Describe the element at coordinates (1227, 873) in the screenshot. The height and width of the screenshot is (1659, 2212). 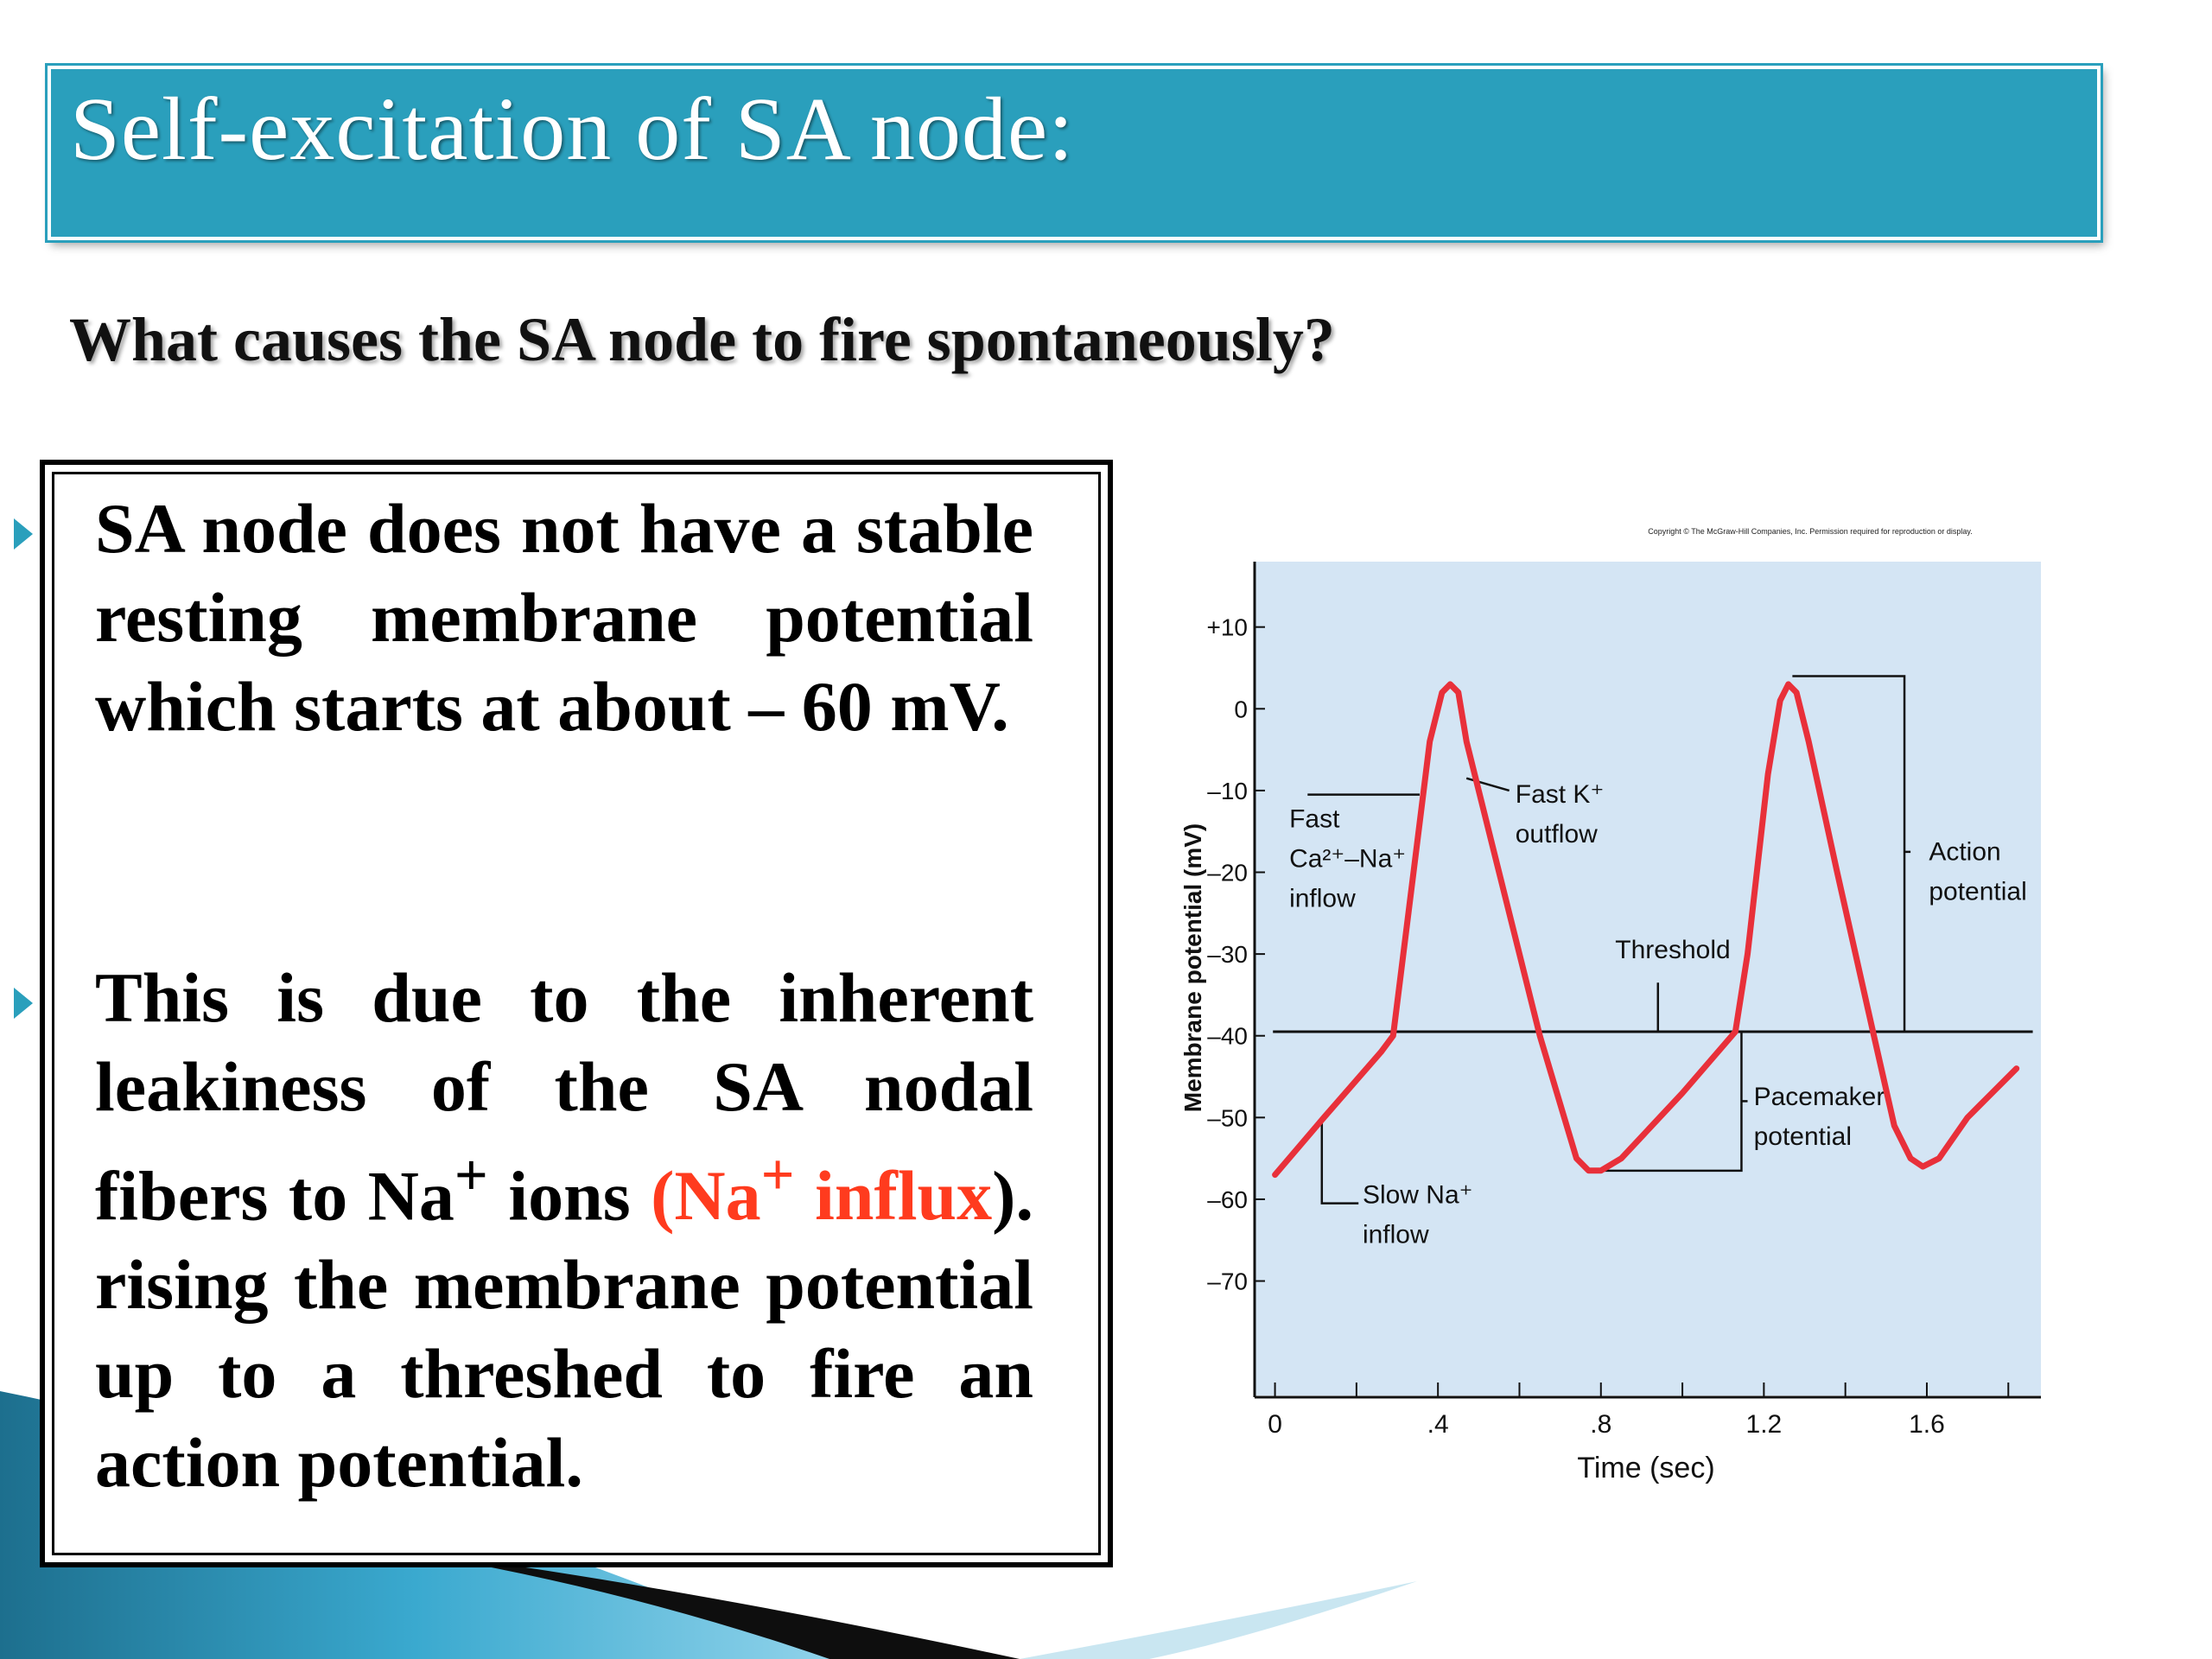
I see `y-tick-label: –20` at that location.